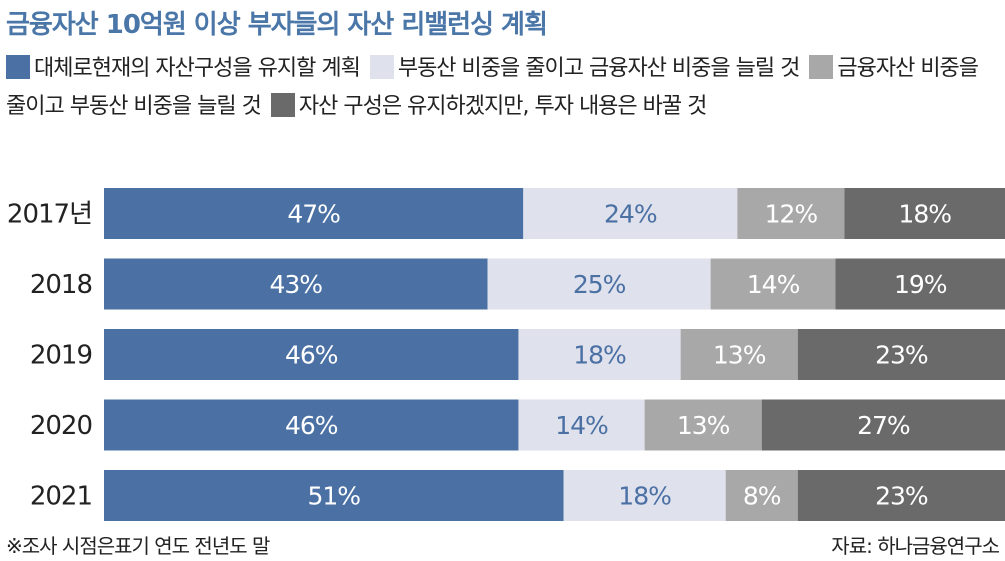 The width and height of the screenshot is (1005, 561). I want to click on legend-label-4: 자산 구성은 유지하겠지만, 투자 내용은 바꿀 것, so click(503, 106).